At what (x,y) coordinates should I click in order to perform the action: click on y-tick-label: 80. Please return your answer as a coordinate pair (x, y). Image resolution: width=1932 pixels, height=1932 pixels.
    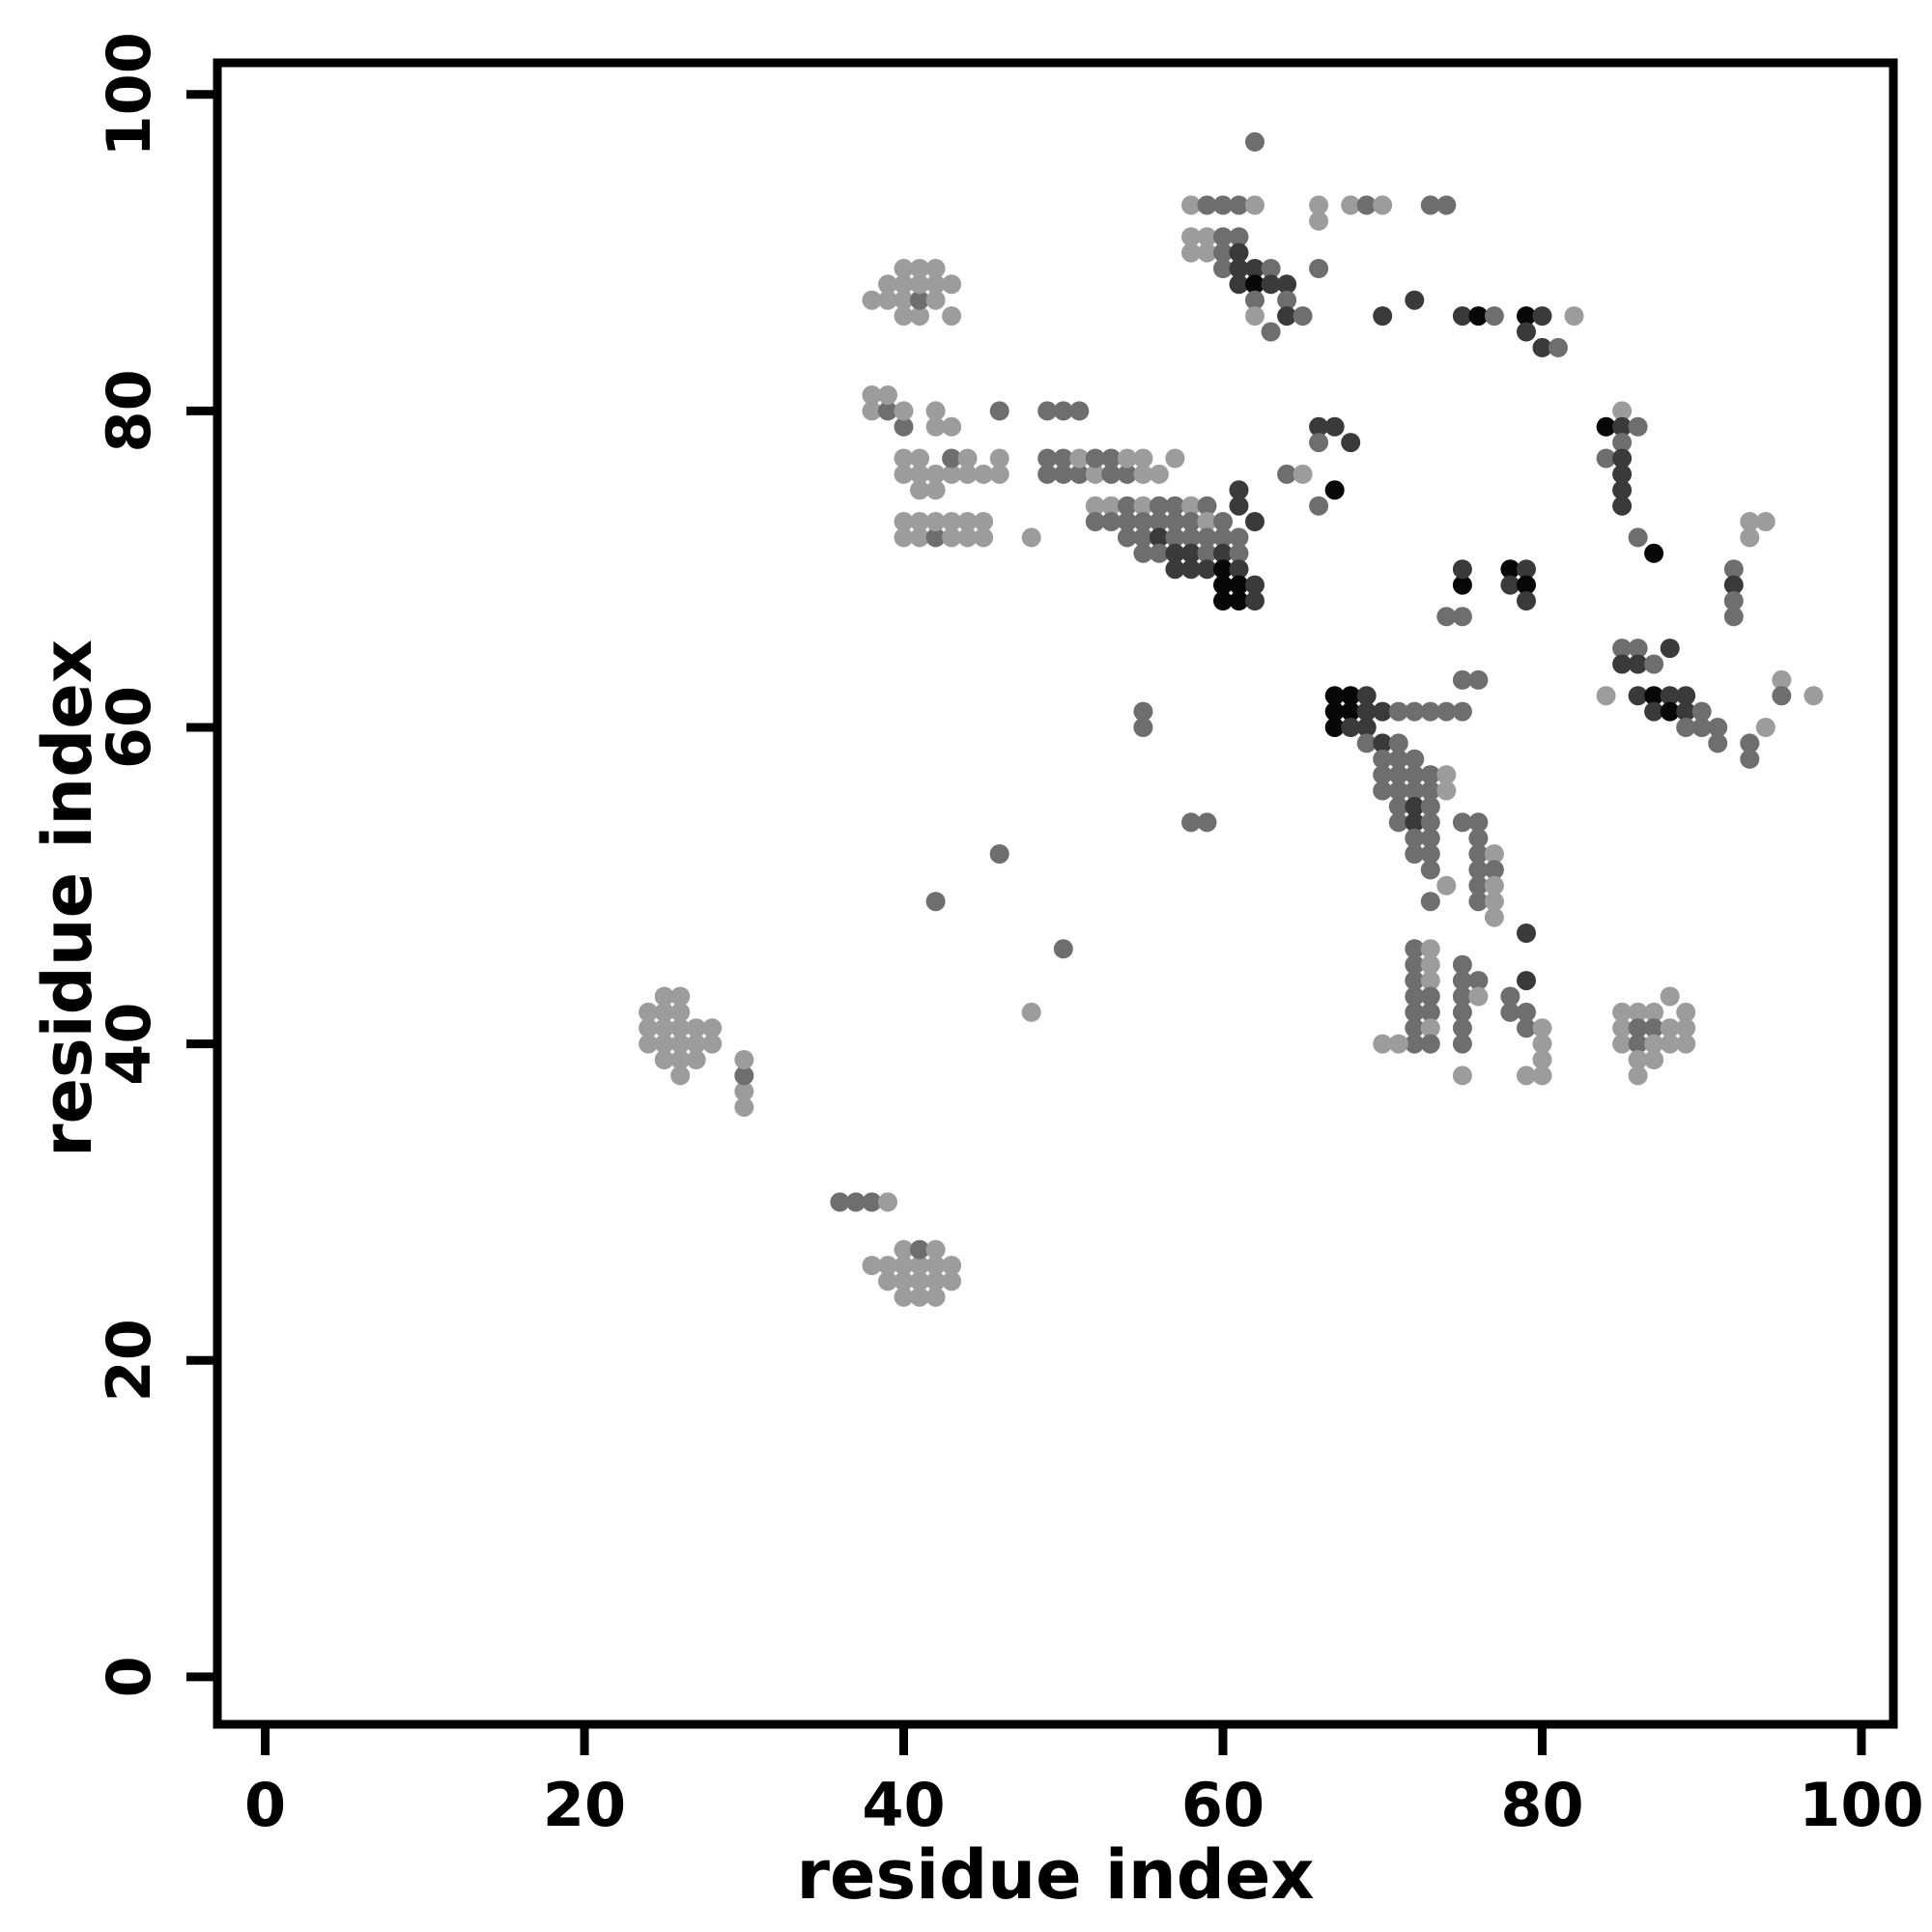
    Looking at the image, I should click on (129, 410).